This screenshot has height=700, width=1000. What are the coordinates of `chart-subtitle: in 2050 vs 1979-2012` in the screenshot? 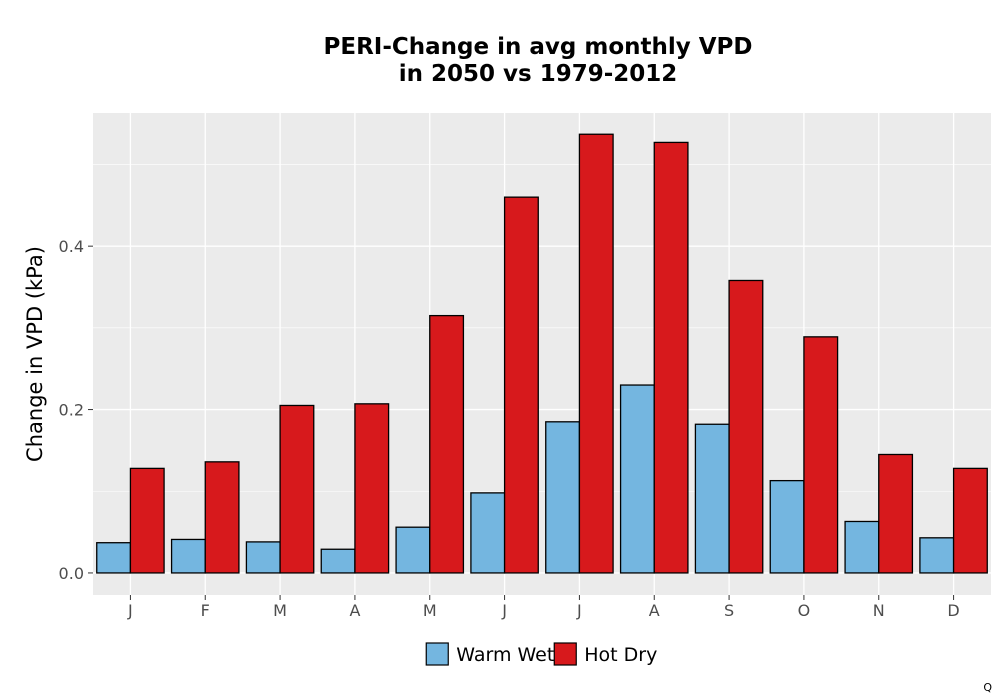 It's located at (538, 74).